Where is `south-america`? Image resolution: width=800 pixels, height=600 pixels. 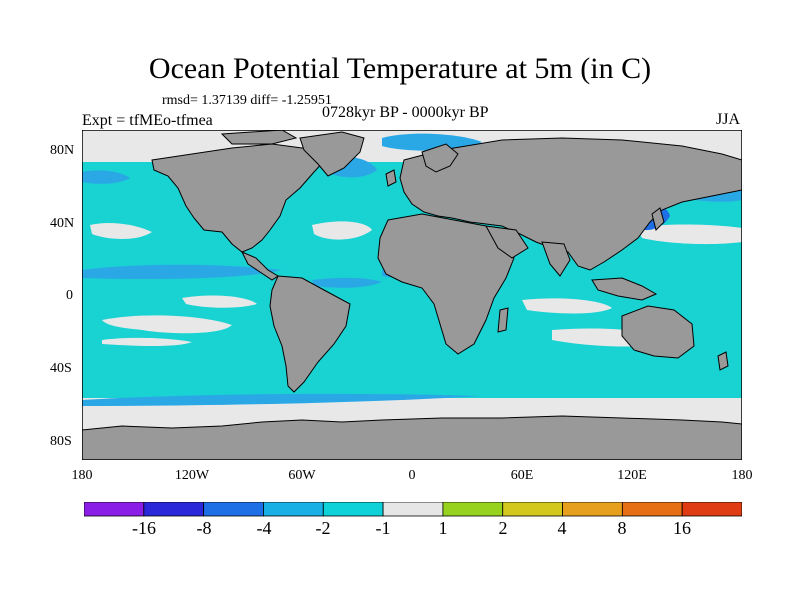
south-america is located at coordinates (310, 334).